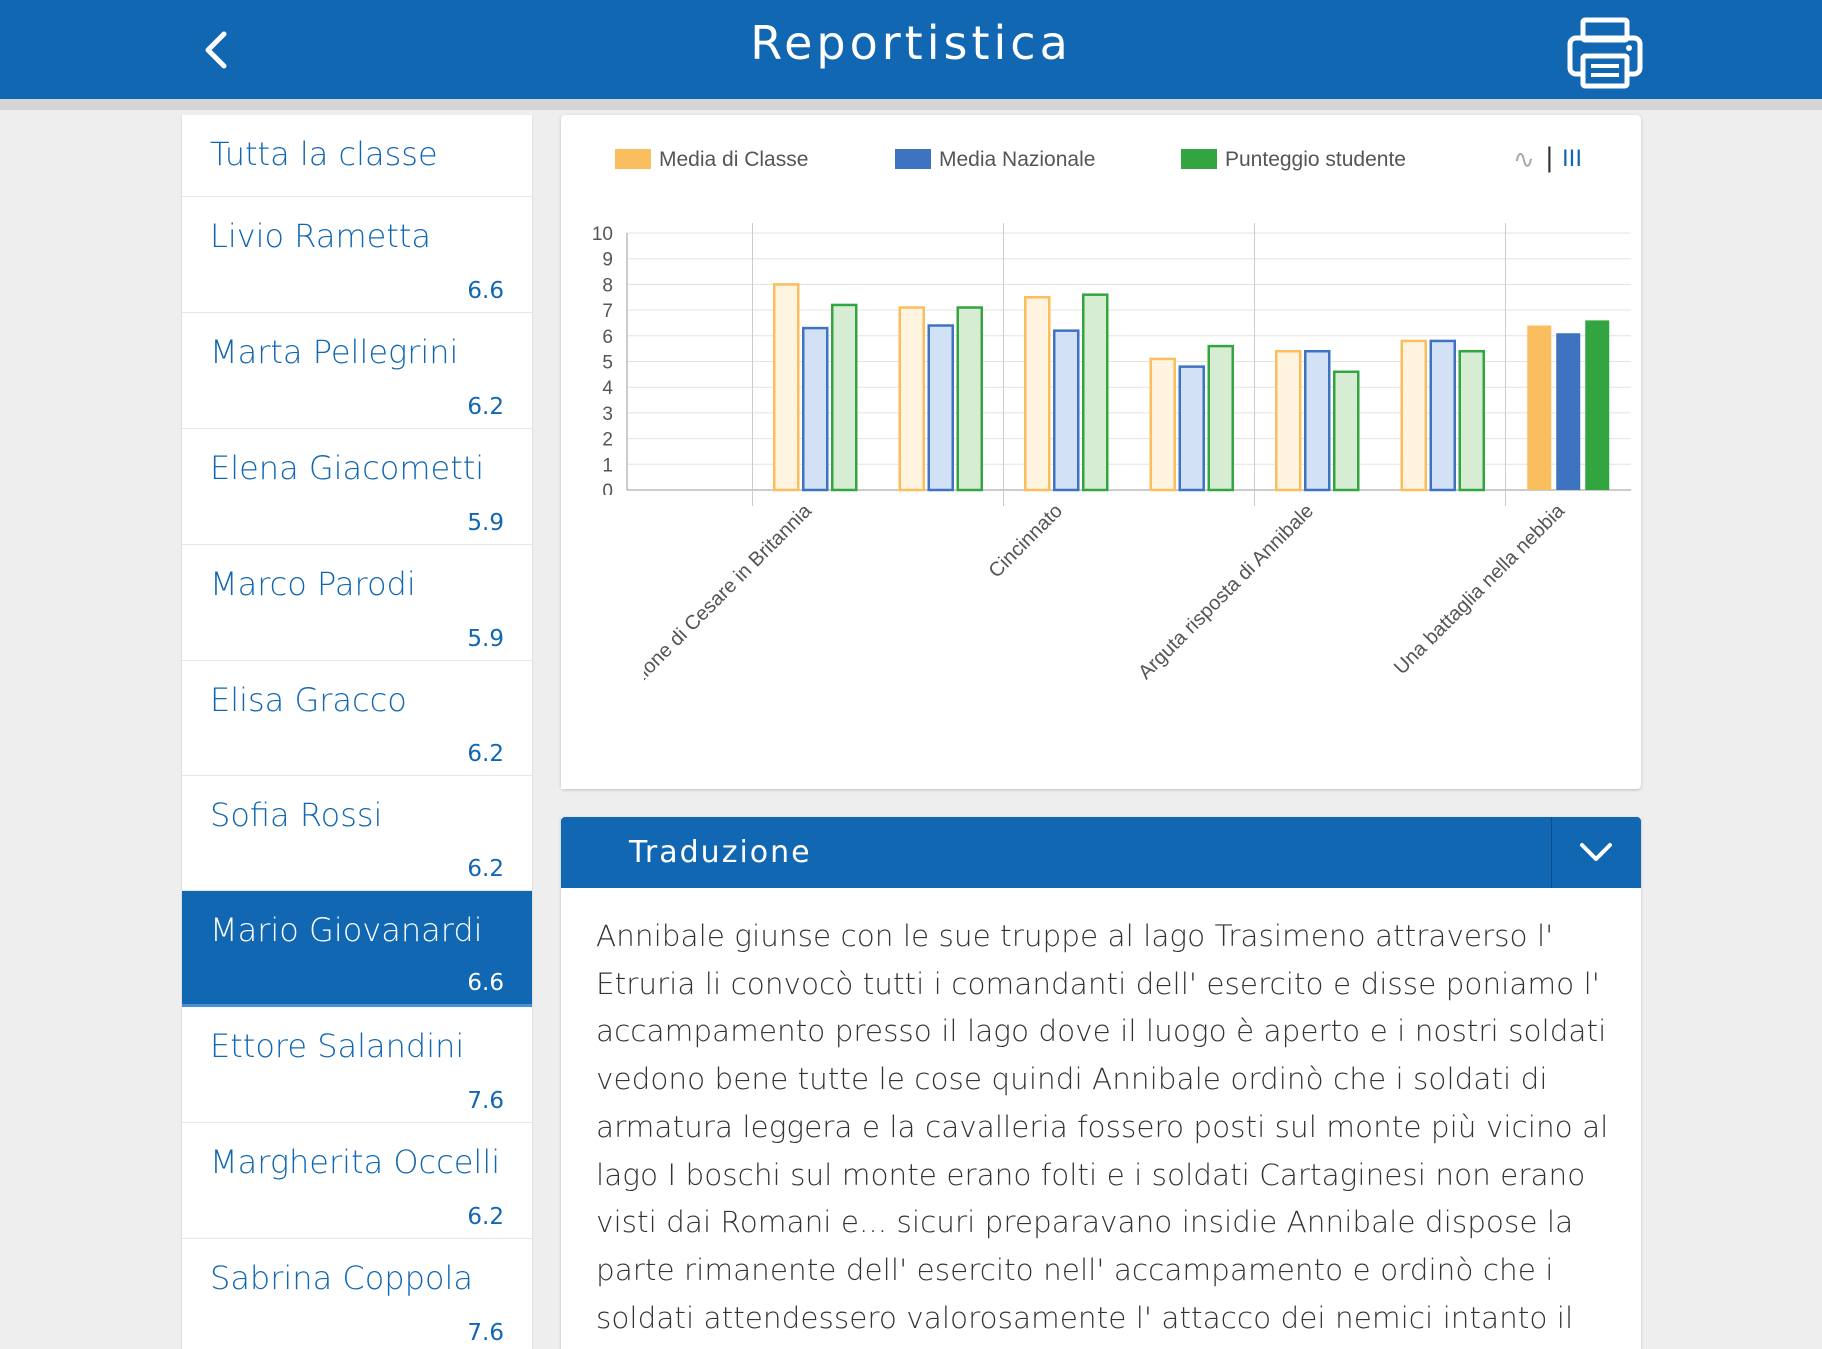 This screenshot has height=1349, width=1822. I want to click on chevron-down-icon, so click(1596, 852).